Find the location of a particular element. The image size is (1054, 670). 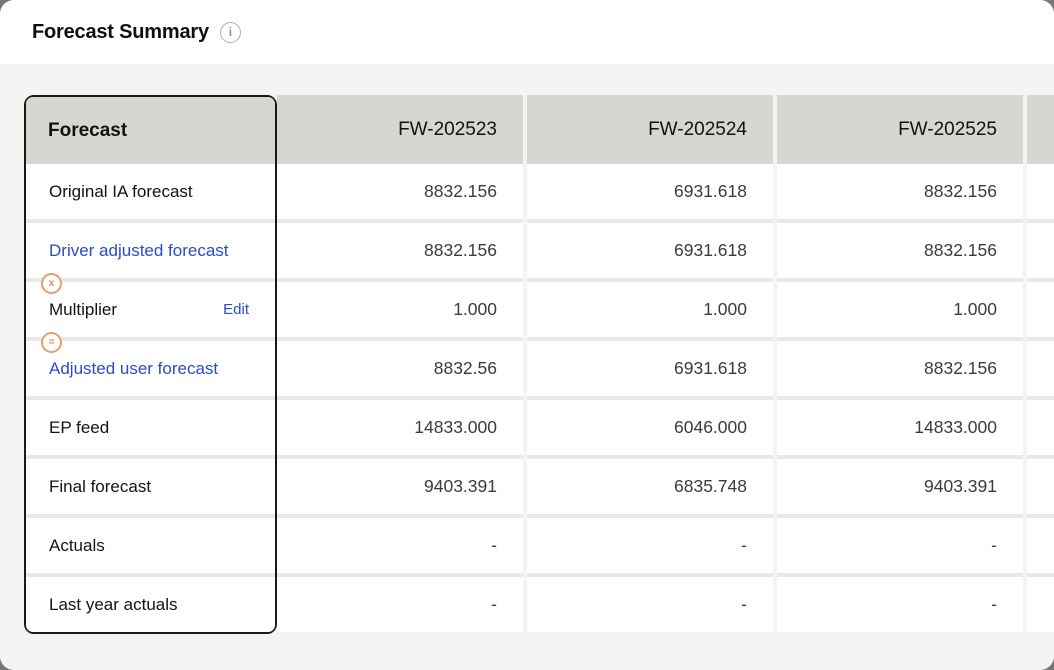

value-cell-ep-feed-fw-202525: 14833.000 is located at coordinates (900, 427).